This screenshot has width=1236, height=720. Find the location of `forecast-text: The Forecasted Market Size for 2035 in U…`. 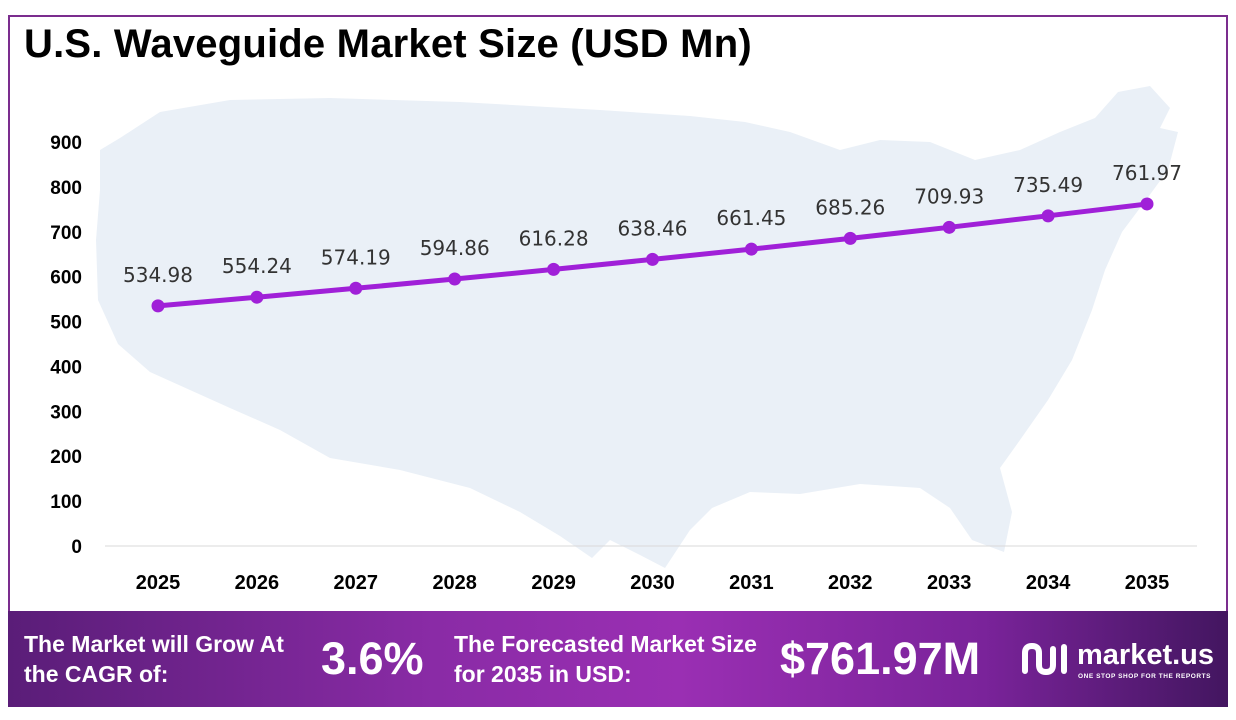

forecast-text: The Forecasted Market Size for 2035 in U… is located at coordinates (605, 659).